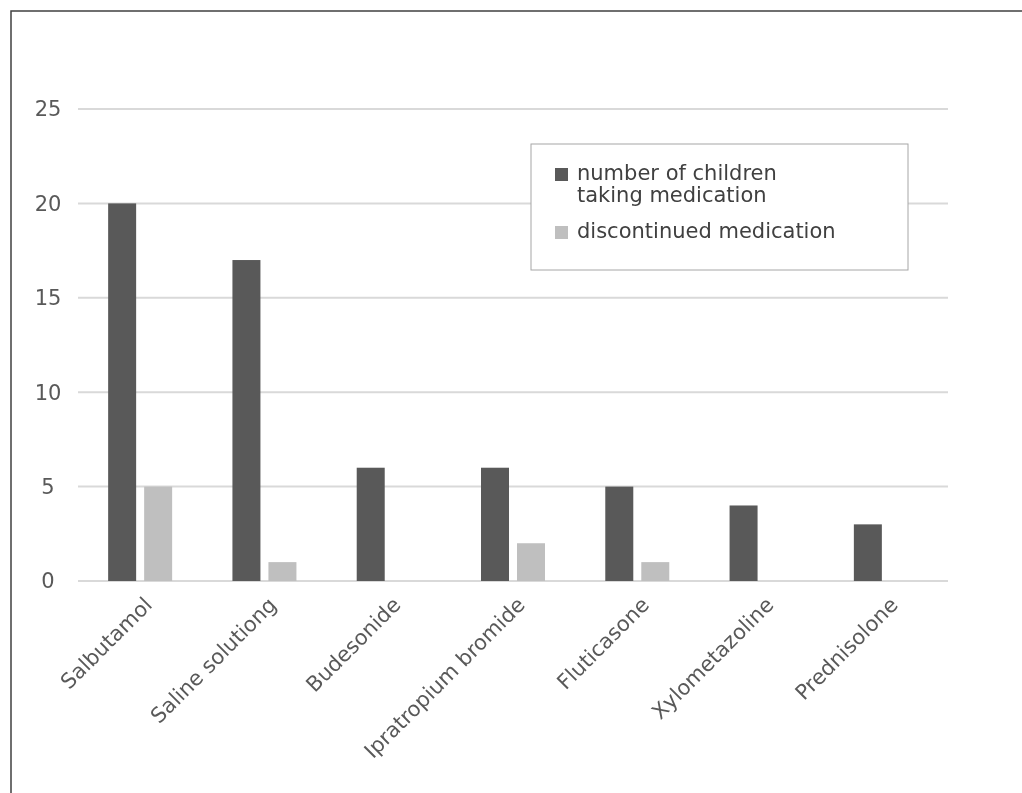 This screenshot has width=1022, height=793. What do you see at coordinates (677, 184) in the screenshot?
I see `legend-label: number of children taking medication` at bounding box center [677, 184].